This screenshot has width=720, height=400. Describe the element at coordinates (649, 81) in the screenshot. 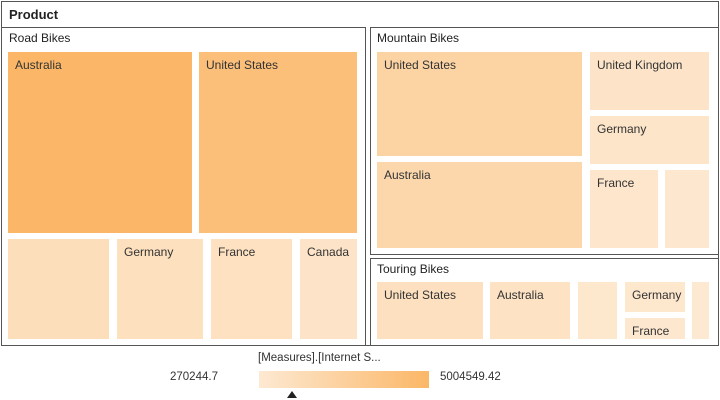

I see `tile-mountain-bikes-united-kingdom: United Kingdom` at that location.